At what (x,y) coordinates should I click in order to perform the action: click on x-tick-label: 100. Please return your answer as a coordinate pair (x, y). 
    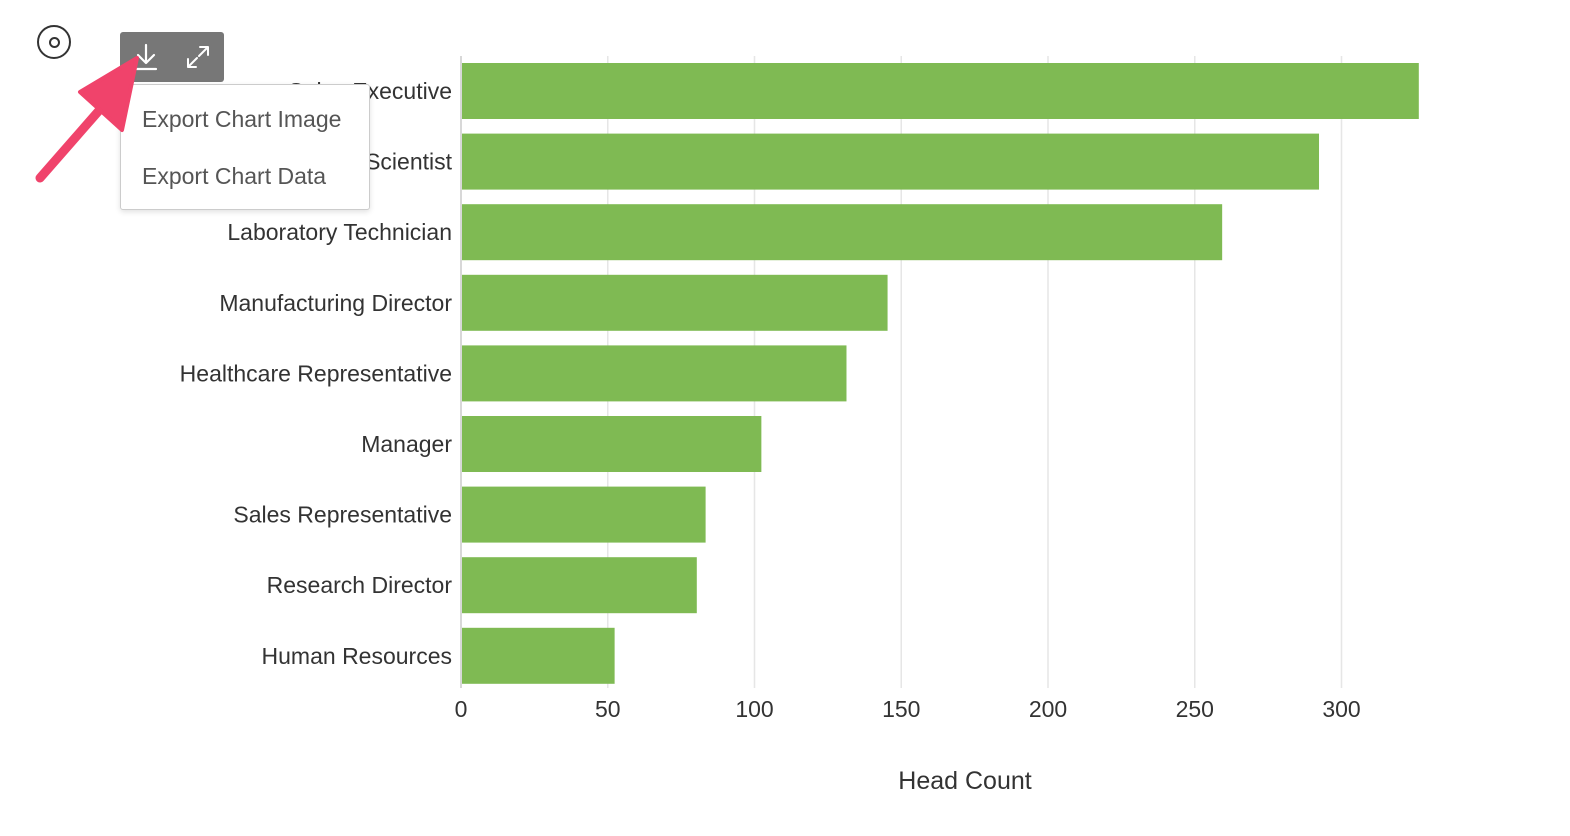
    Looking at the image, I should click on (754, 709).